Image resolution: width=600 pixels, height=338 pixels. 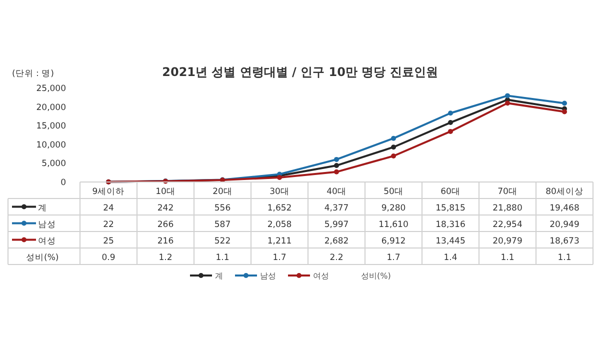 What do you see at coordinates (451, 241) in the screenshot?
I see `data-label: 13,445` at bounding box center [451, 241].